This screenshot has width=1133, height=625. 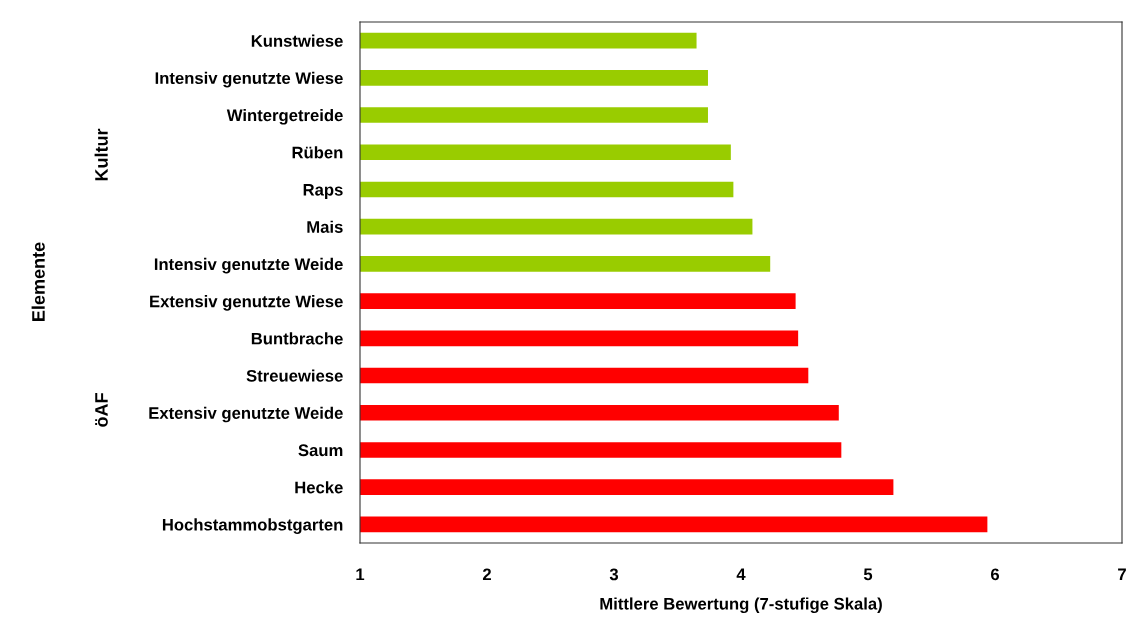 What do you see at coordinates (741, 574) in the screenshot?
I see `x-tick-label: 4` at bounding box center [741, 574].